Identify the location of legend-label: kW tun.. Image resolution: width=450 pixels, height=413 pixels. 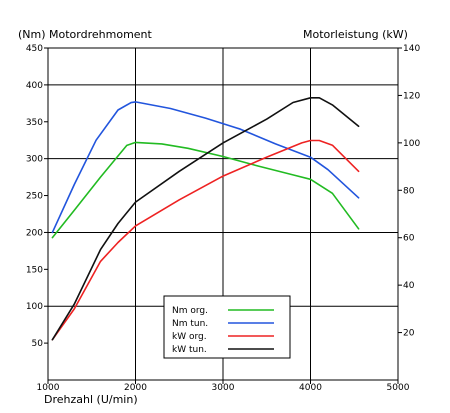
(189, 350).